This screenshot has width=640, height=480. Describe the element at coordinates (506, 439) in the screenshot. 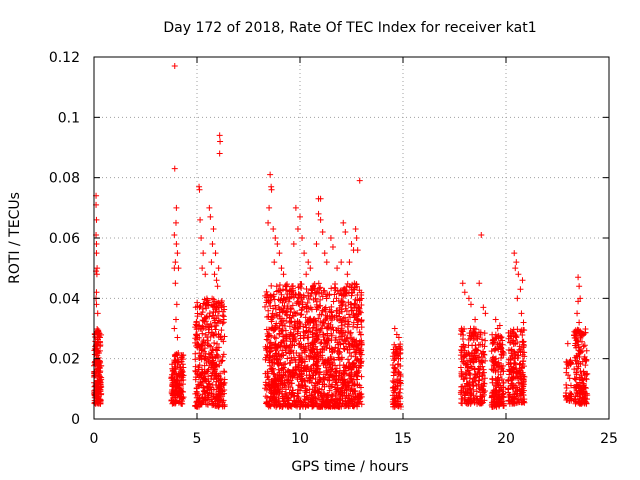

I see `x-tick-label: 20` at that location.